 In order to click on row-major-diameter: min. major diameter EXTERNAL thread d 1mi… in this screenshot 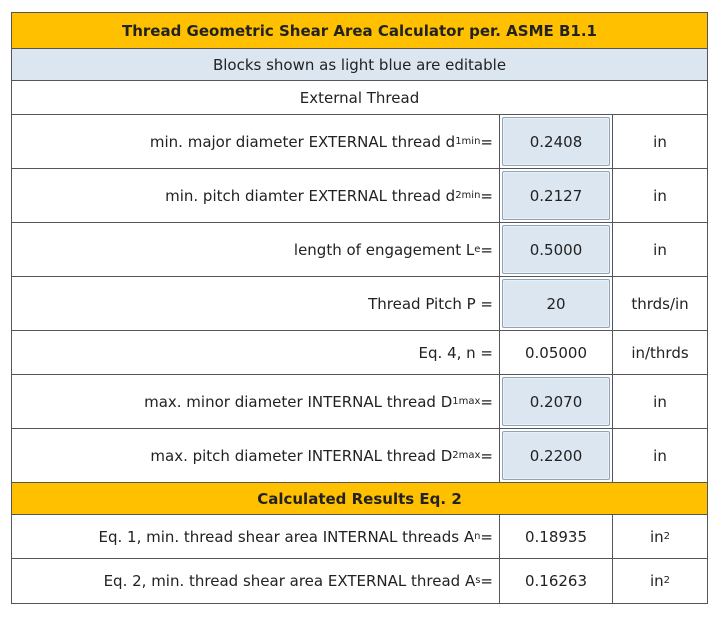, I will do `click(359, 142)`.